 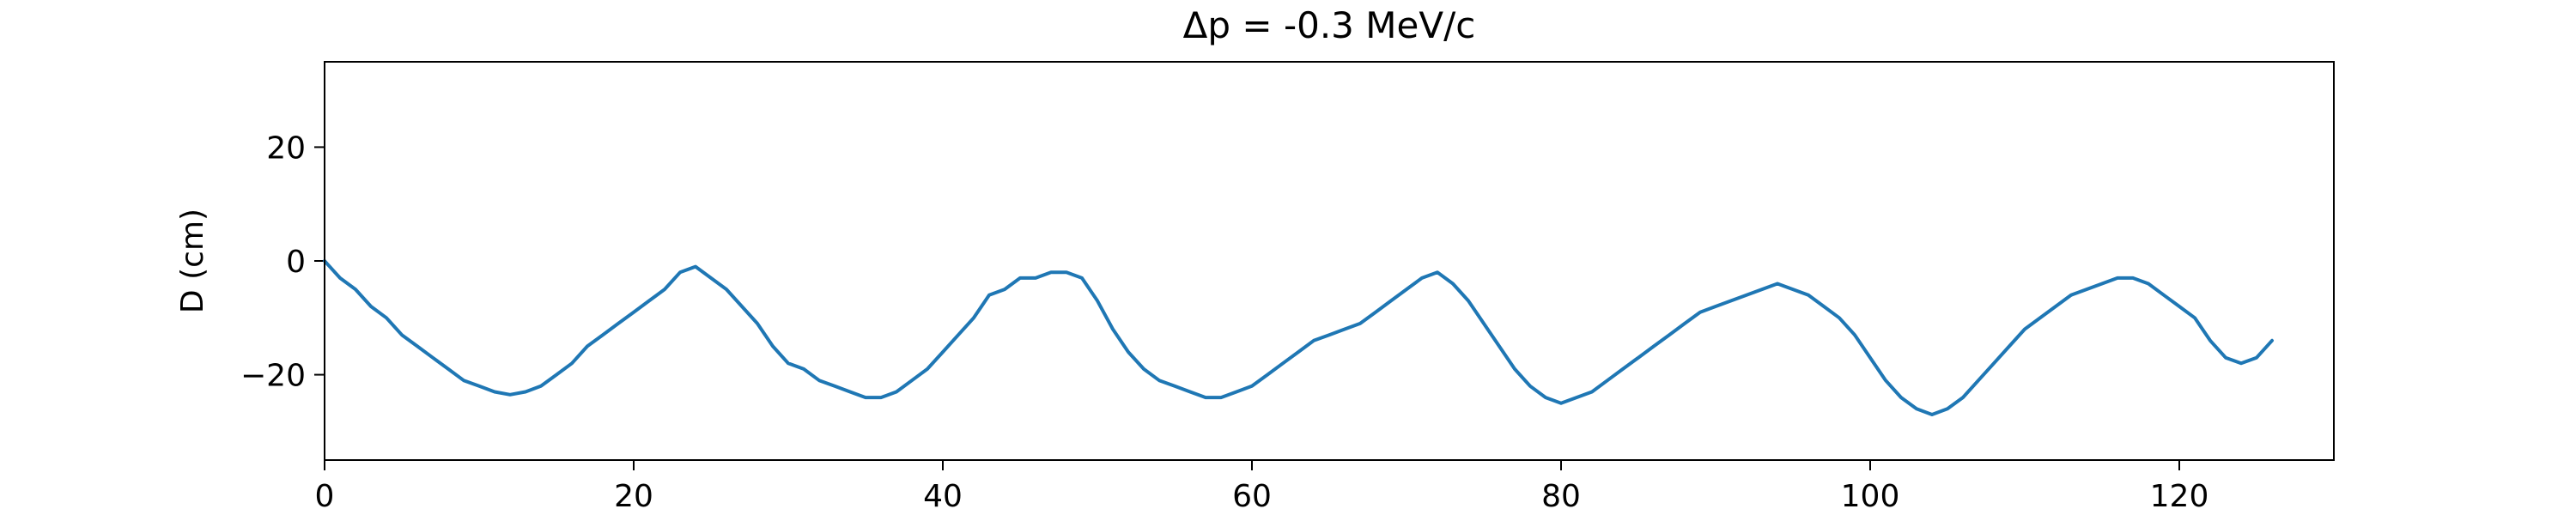 I want to click on x-tick-label: 80, so click(x=1561, y=496).